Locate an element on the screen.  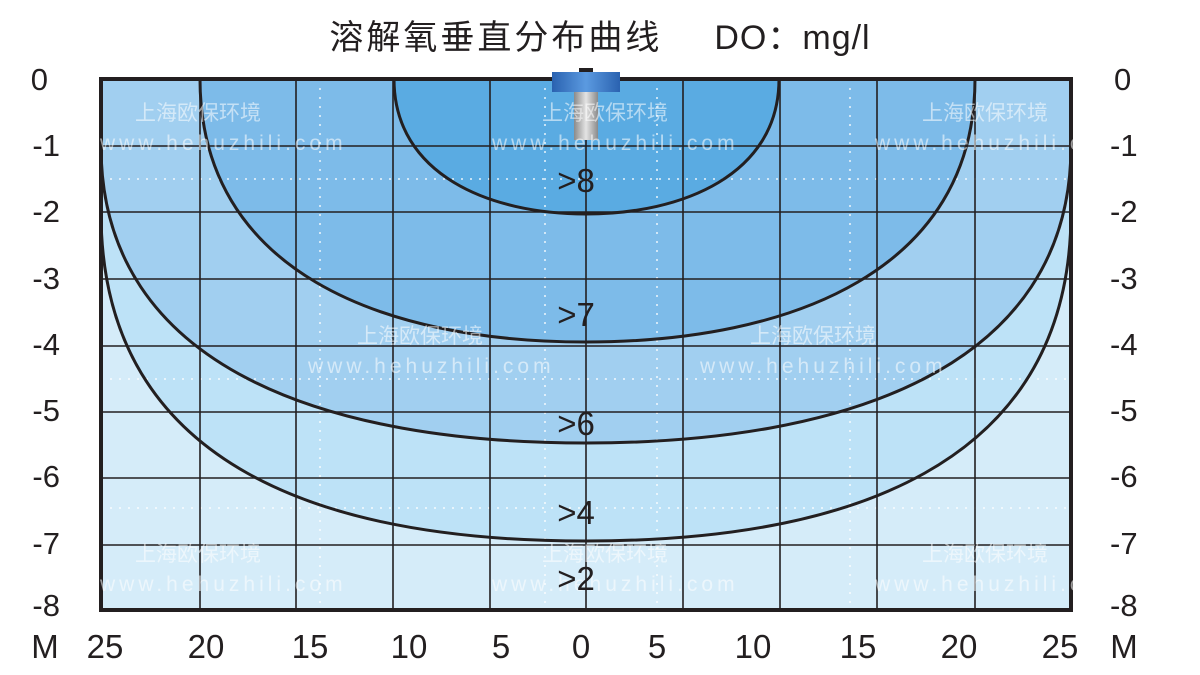
y-tick-left: -2 is located at coordinates (46, 211).